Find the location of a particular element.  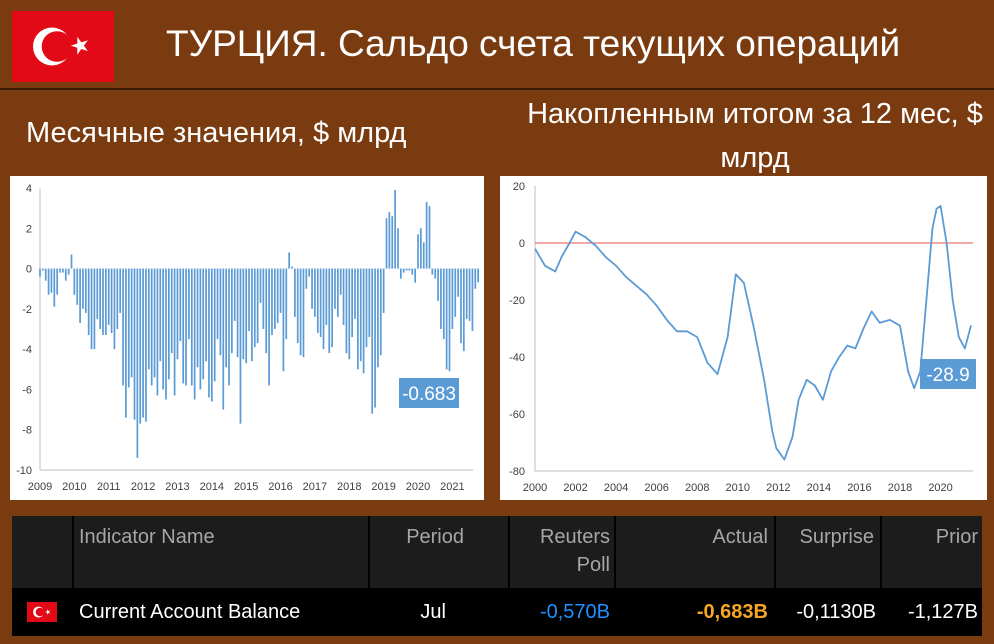

y-tick-label: -40 is located at coordinates (517, 358).